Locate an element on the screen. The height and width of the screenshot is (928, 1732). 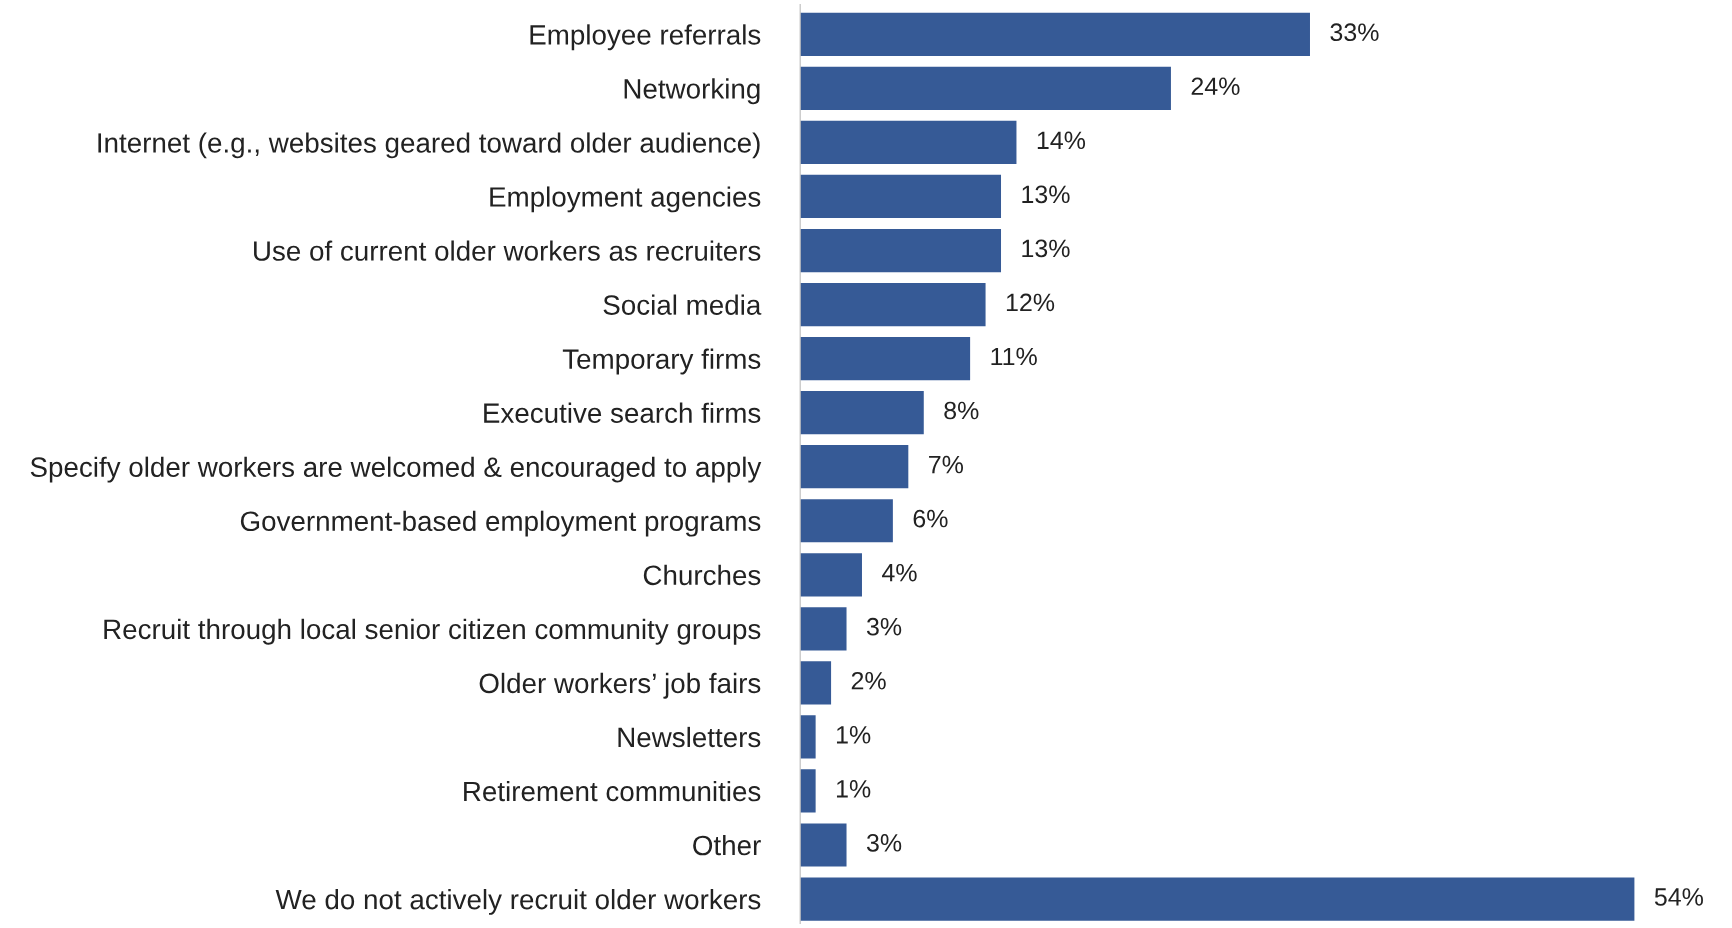
y-tick-label: Specify older workers are welcomed & encouraged to apply is located at coordinates (396, 469).